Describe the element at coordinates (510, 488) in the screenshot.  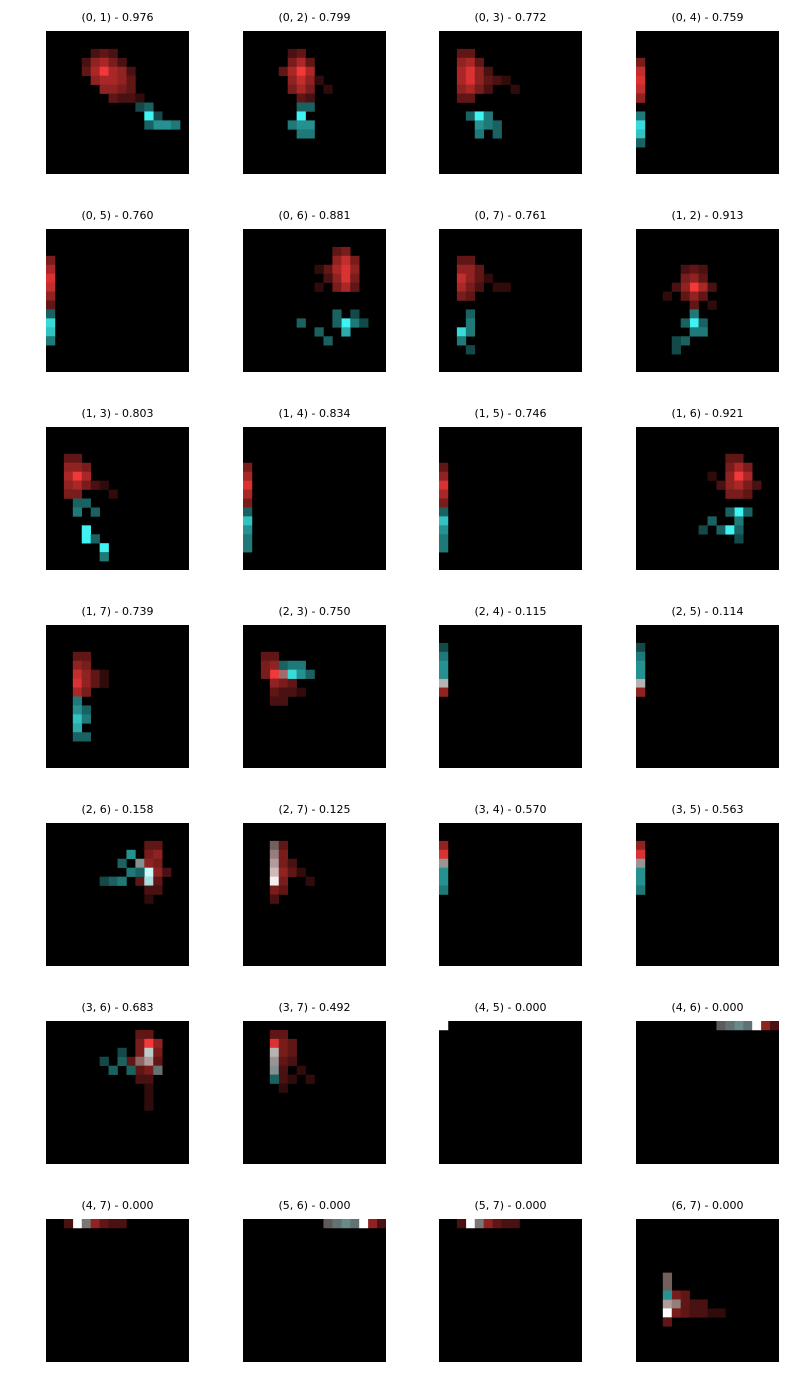
I see `heatmap-panel: (1, 5) - 0.746` at that location.